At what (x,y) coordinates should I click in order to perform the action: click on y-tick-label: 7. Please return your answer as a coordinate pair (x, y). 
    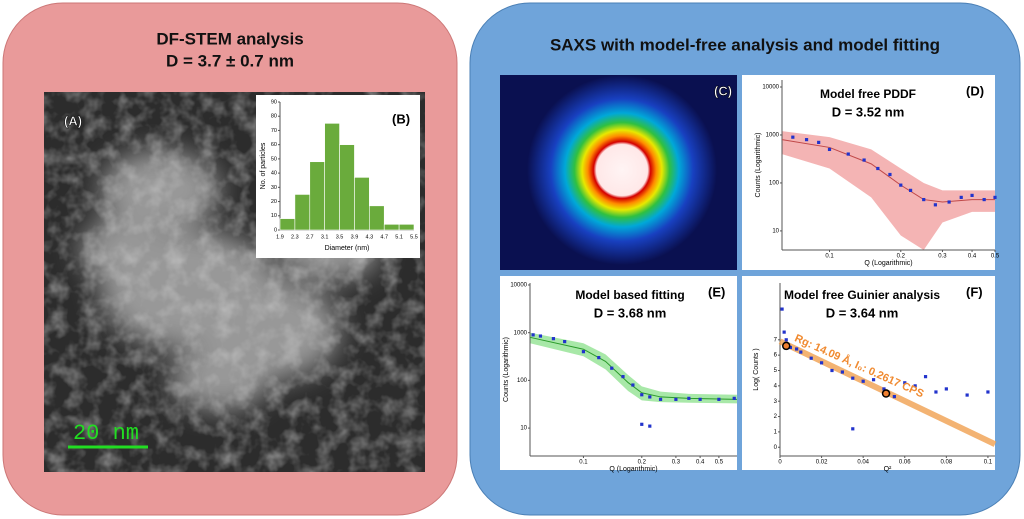
    Looking at the image, I should click on (776, 340).